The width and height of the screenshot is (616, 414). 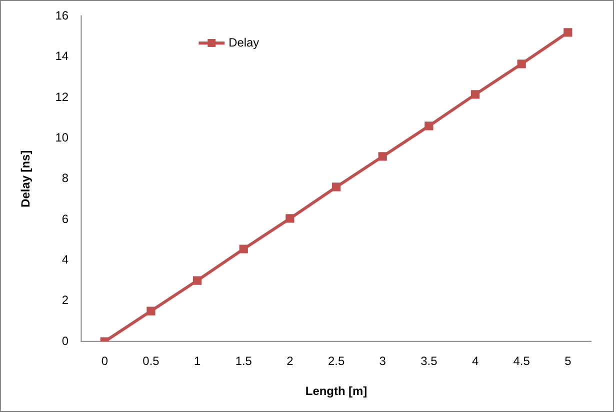 What do you see at coordinates (382, 361) in the screenshot?
I see `x-tick-label: 3` at bounding box center [382, 361].